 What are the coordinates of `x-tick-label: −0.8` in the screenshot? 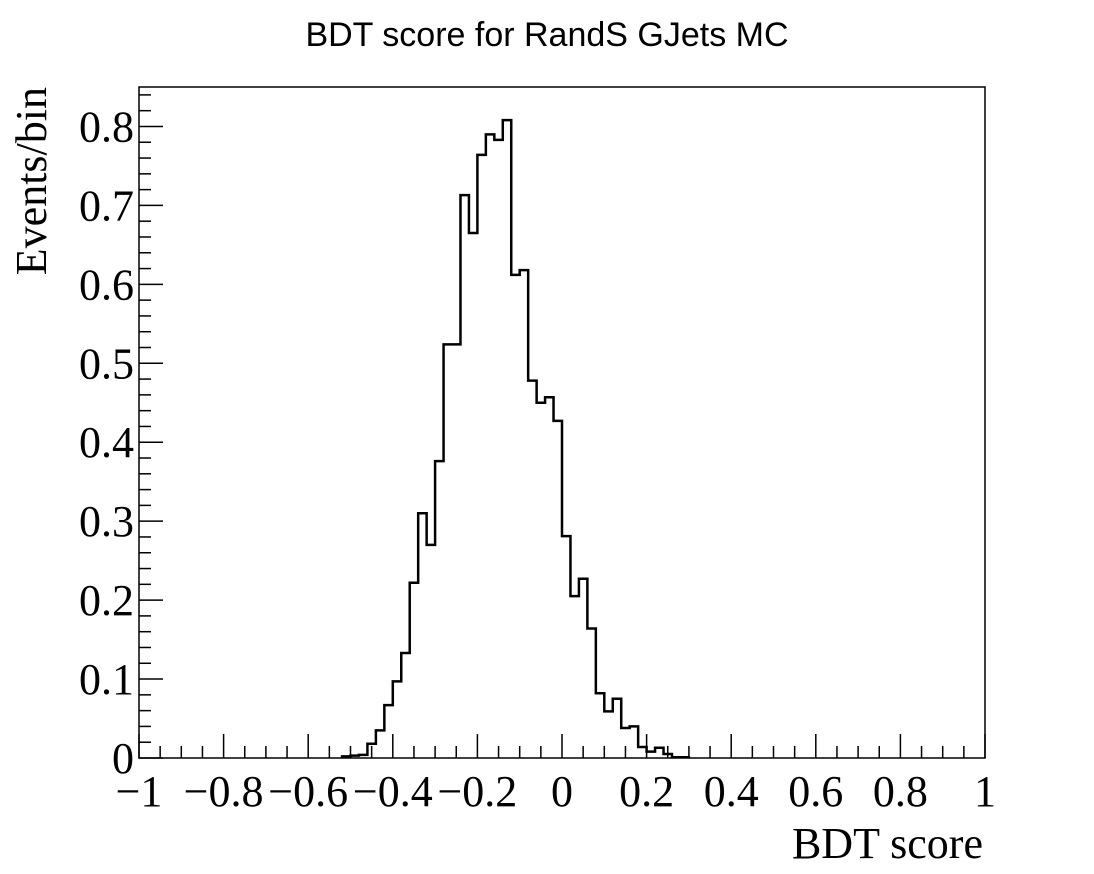 It's located at (224, 791).